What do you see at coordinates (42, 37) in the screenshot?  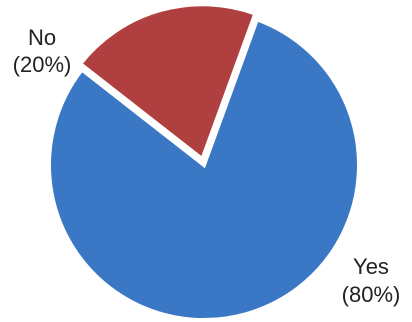 I see `no-slice-label: No` at bounding box center [42, 37].